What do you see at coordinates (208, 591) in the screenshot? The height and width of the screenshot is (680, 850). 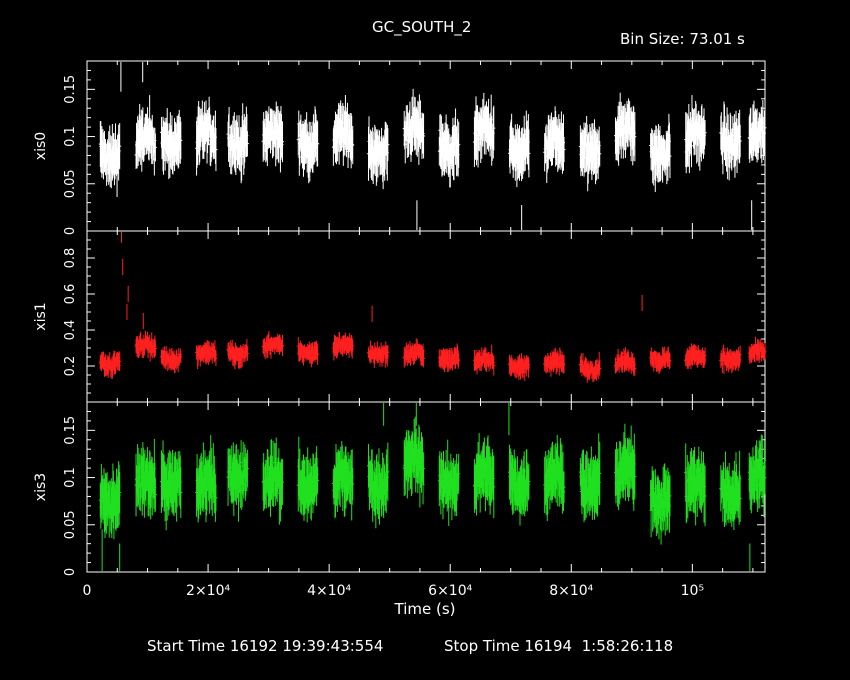 I see `x-tick-label: 2×10⁴` at bounding box center [208, 591].